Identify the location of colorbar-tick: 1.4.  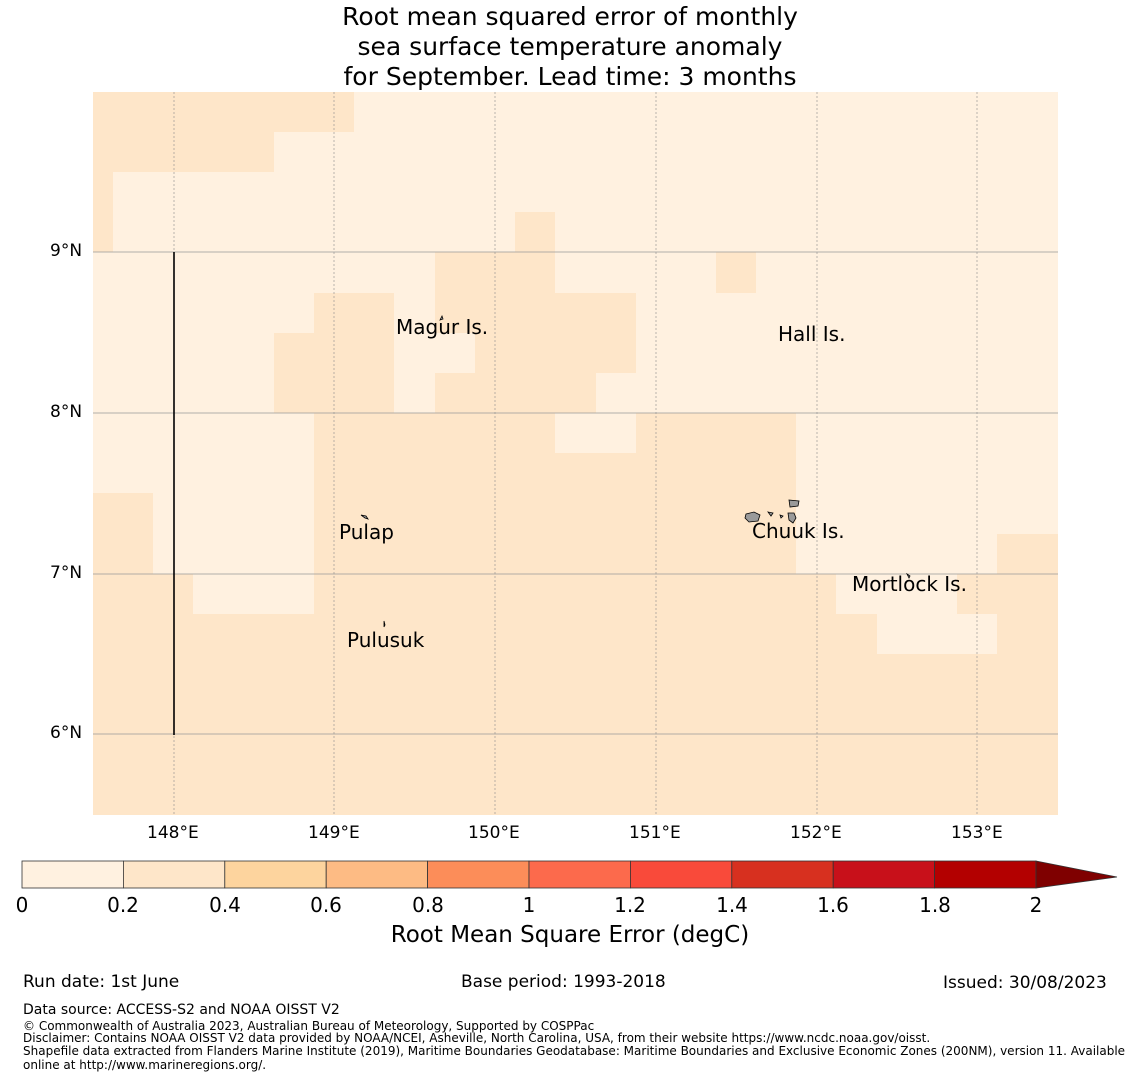
(732, 905).